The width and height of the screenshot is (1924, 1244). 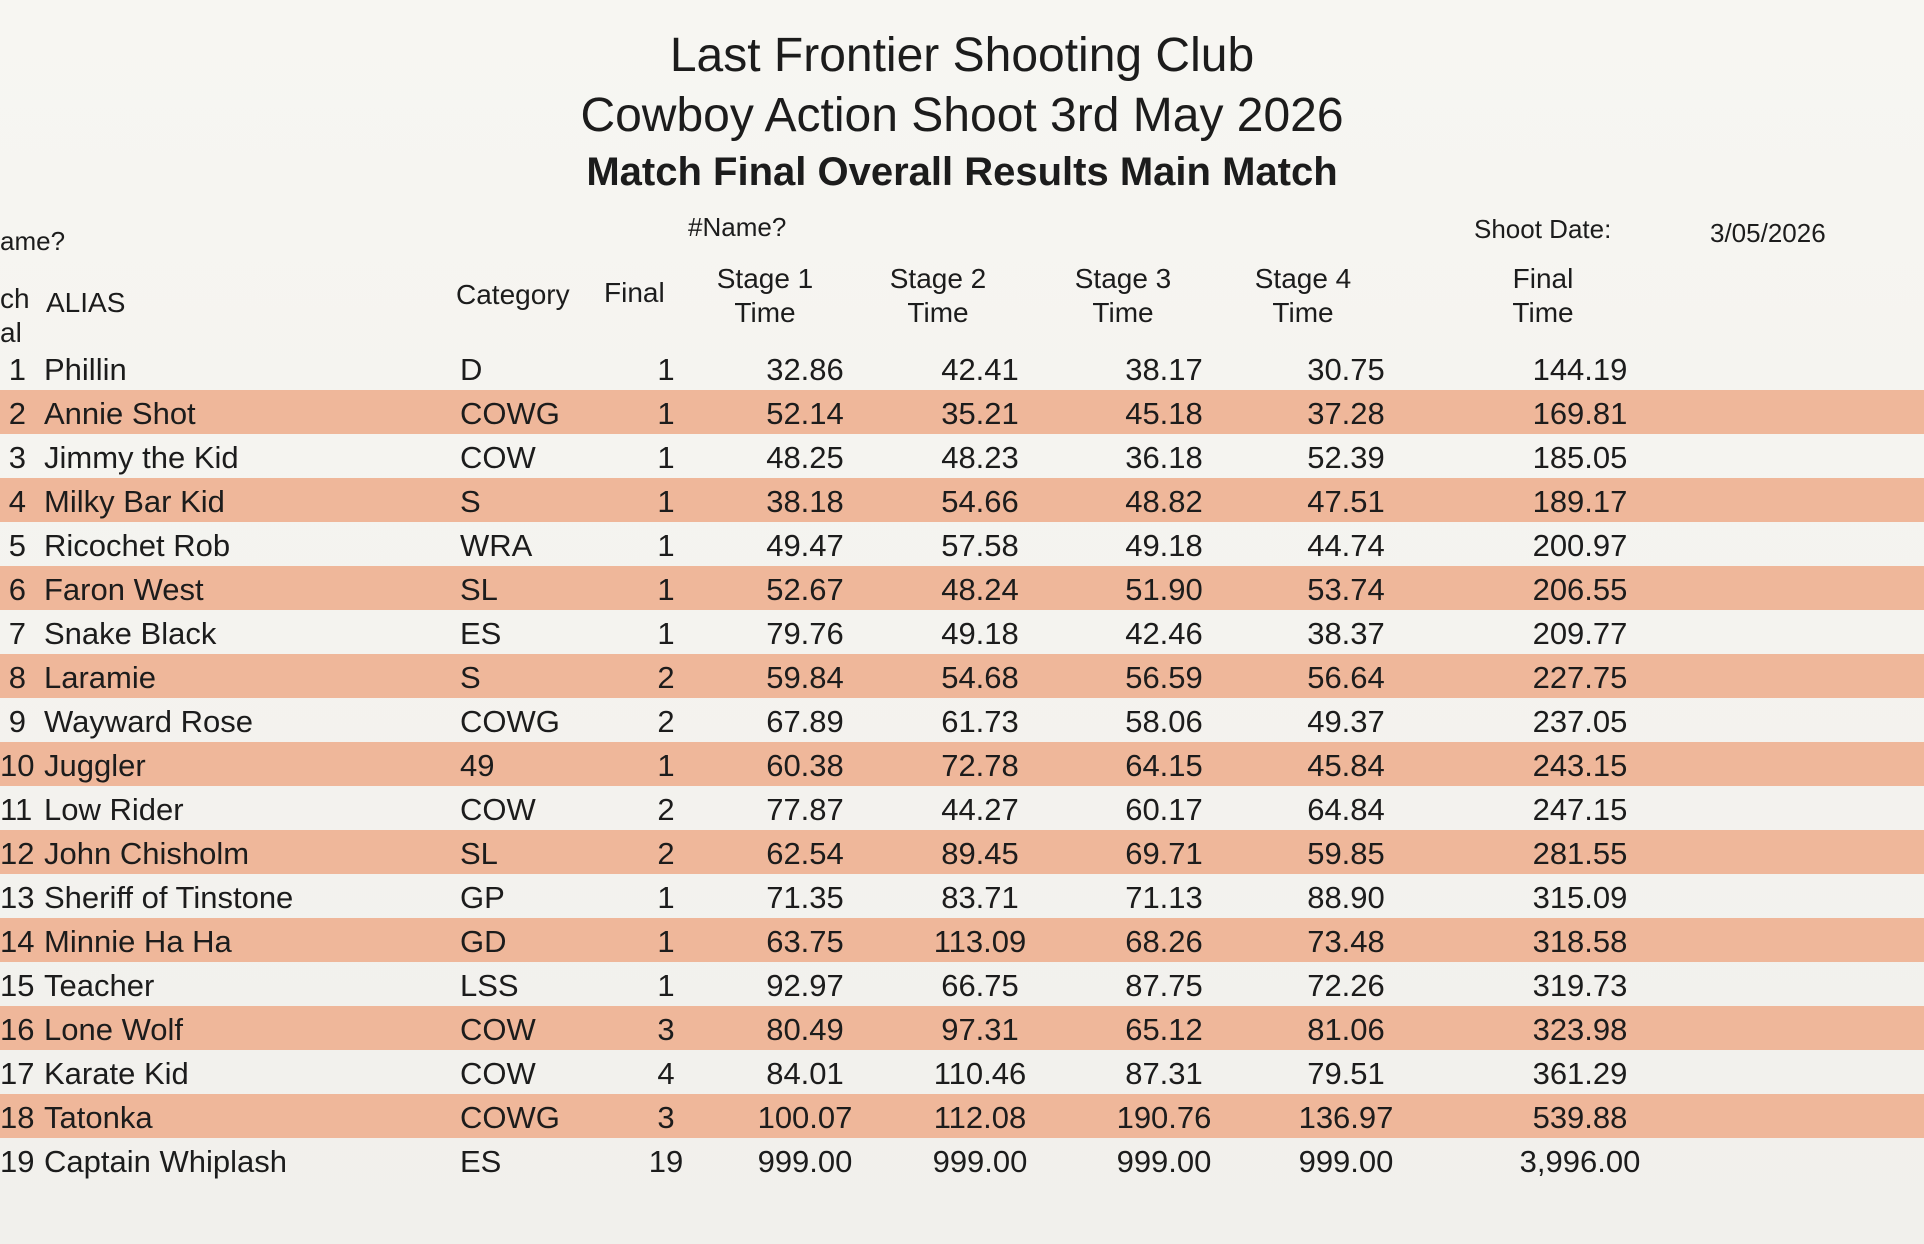 What do you see at coordinates (17, 853) in the screenshot?
I see `rank-cell: 12` at bounding box center [17, 853].